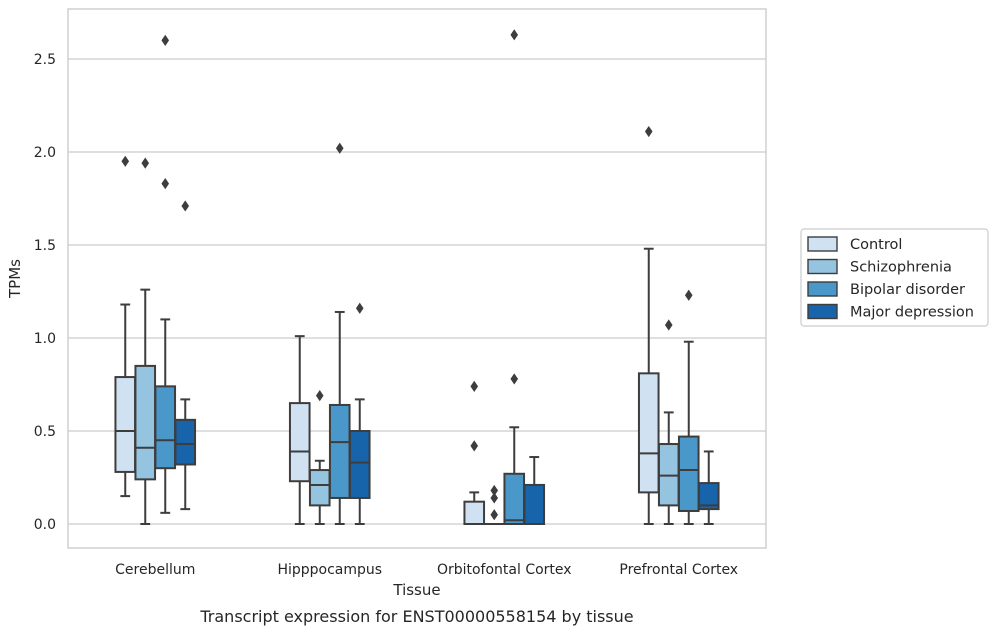 The width and height of the screenshot is (997, 634). What do you see at coordinates (907, 290) in the screenshot?
I see `legend-label: Bipolar disorder` at bounding box center [907, 290].